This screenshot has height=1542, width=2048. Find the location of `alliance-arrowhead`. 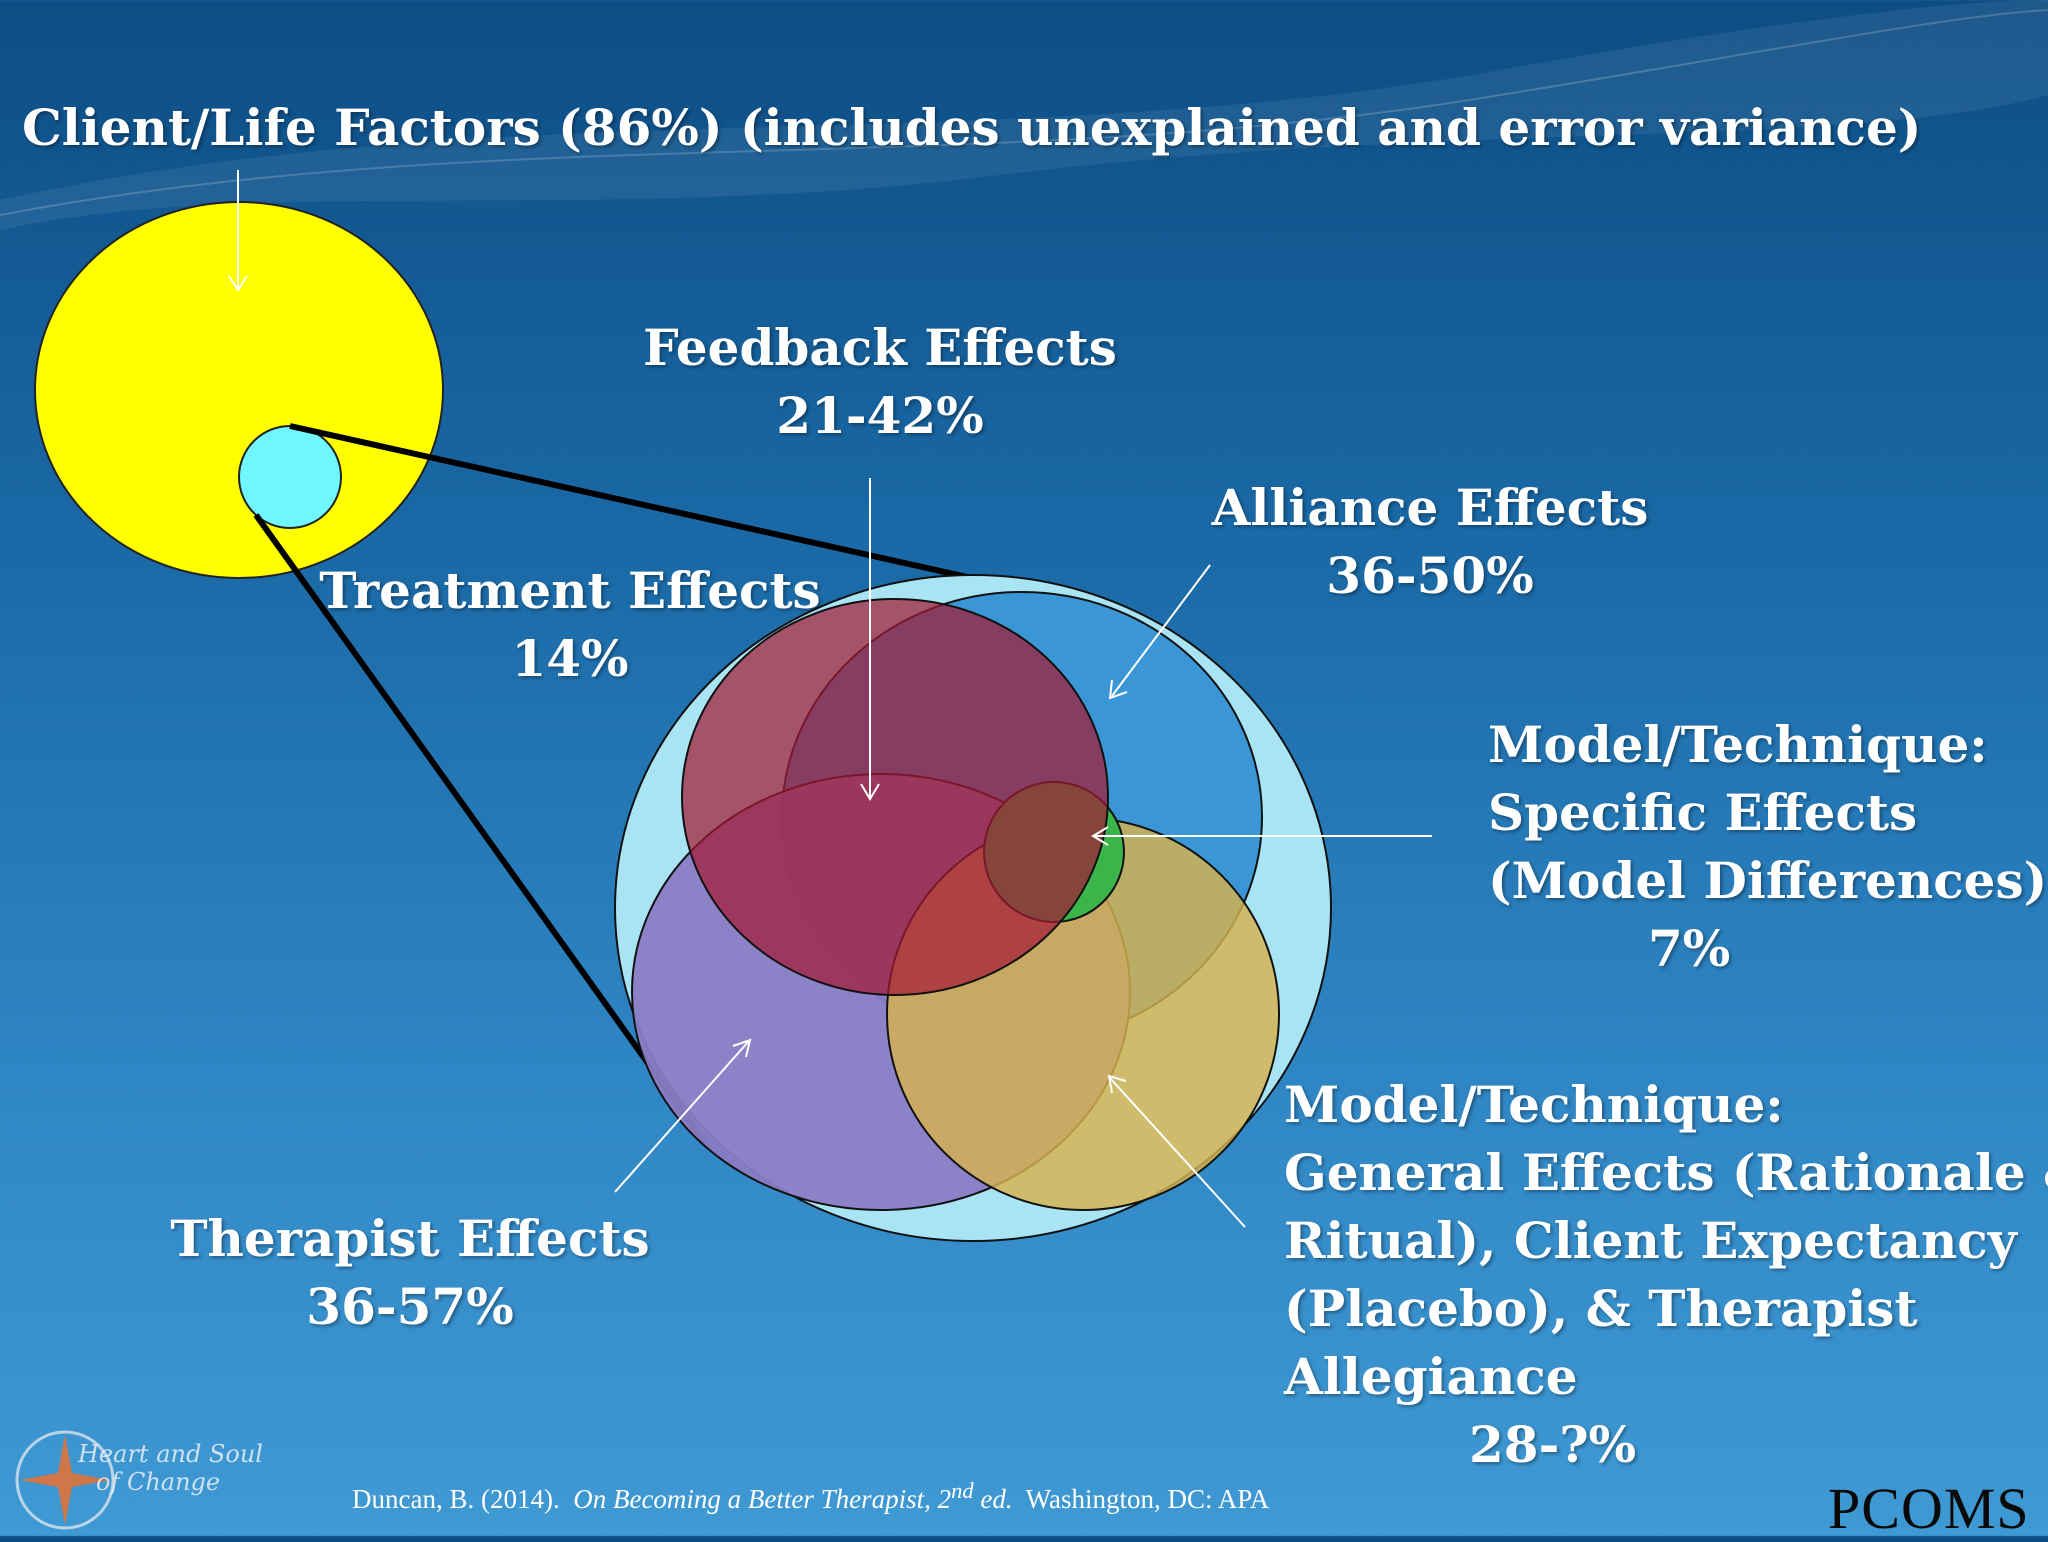

alliance-arrowhead is located at coordinates (1118, 689).